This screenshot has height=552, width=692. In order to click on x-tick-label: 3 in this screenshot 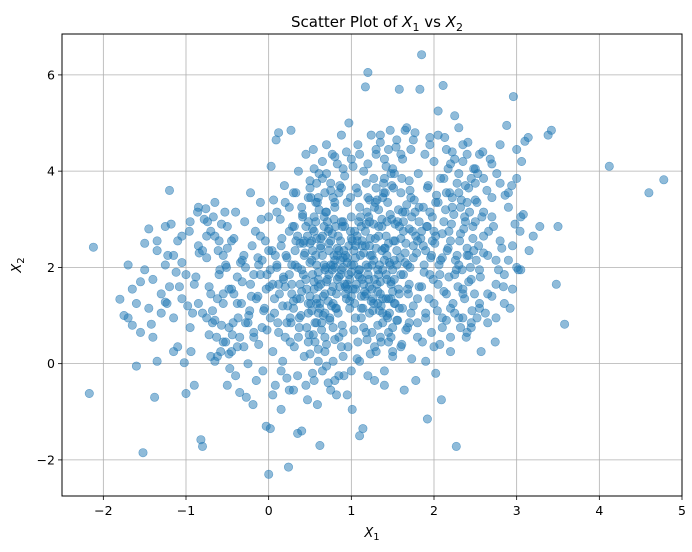, I will do `click(517, 510)`.